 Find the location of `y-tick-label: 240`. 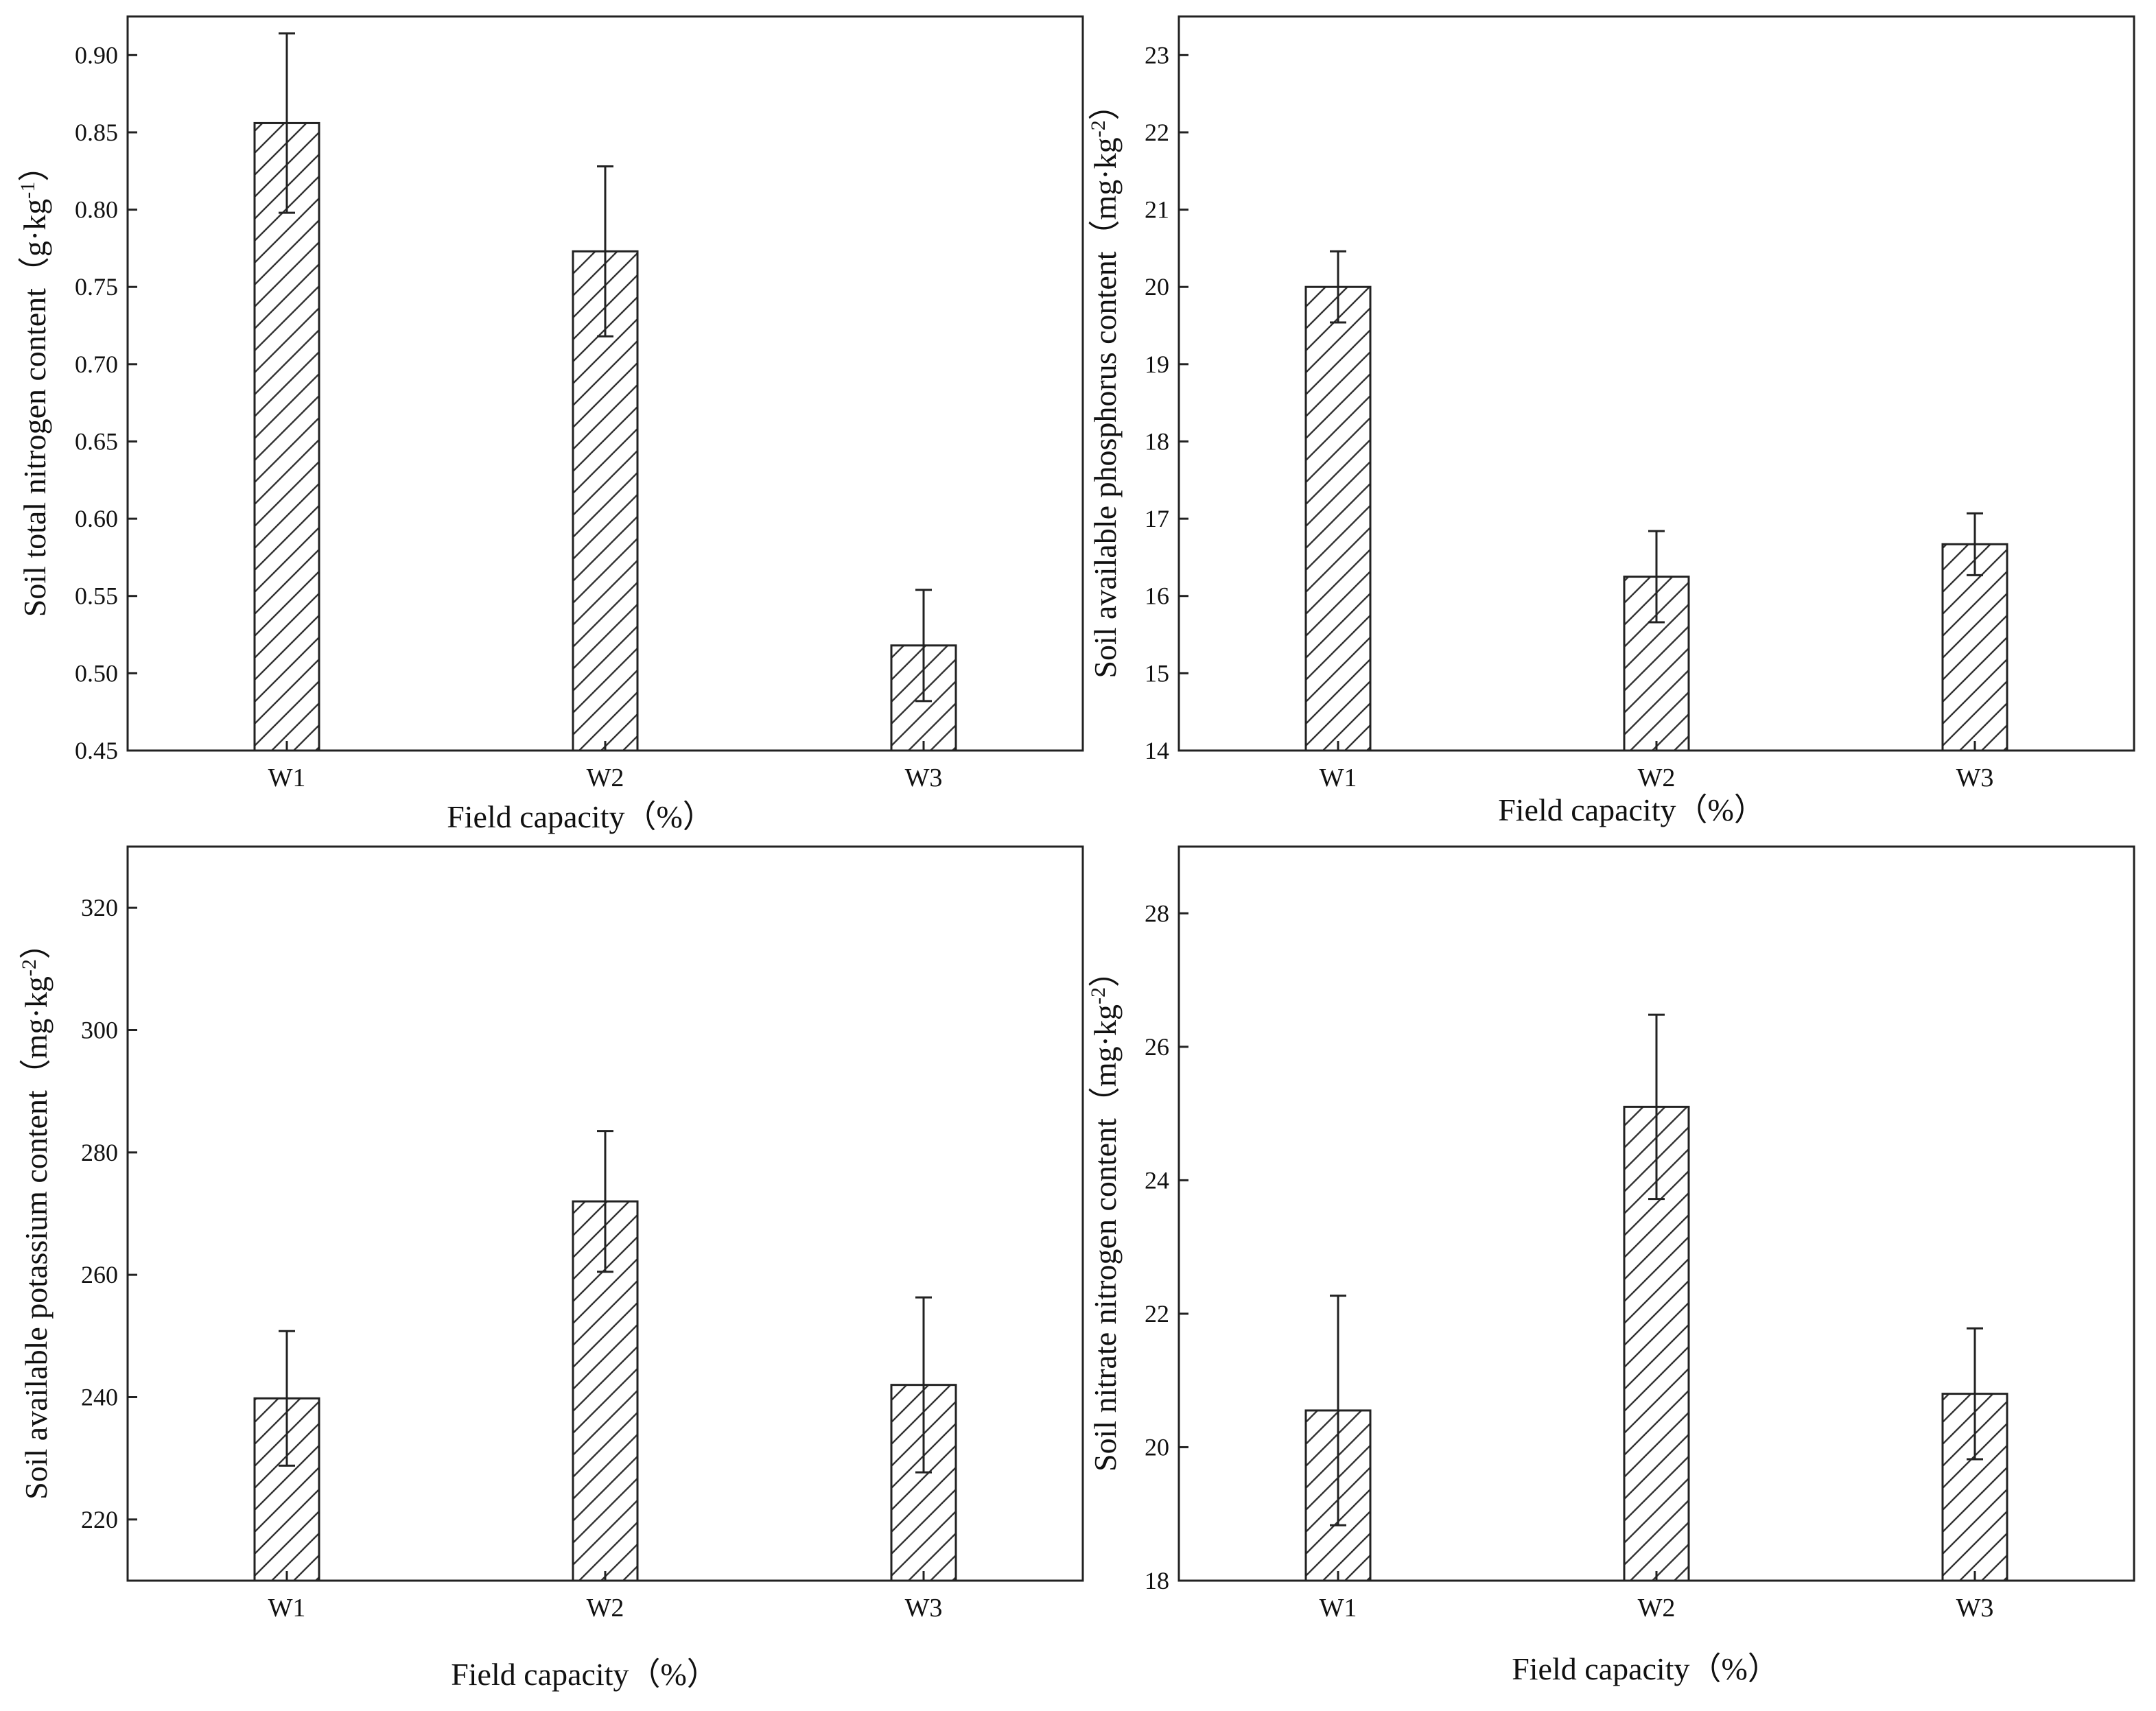

y-tick-label: 240 is located at coordinates (99, 1397).